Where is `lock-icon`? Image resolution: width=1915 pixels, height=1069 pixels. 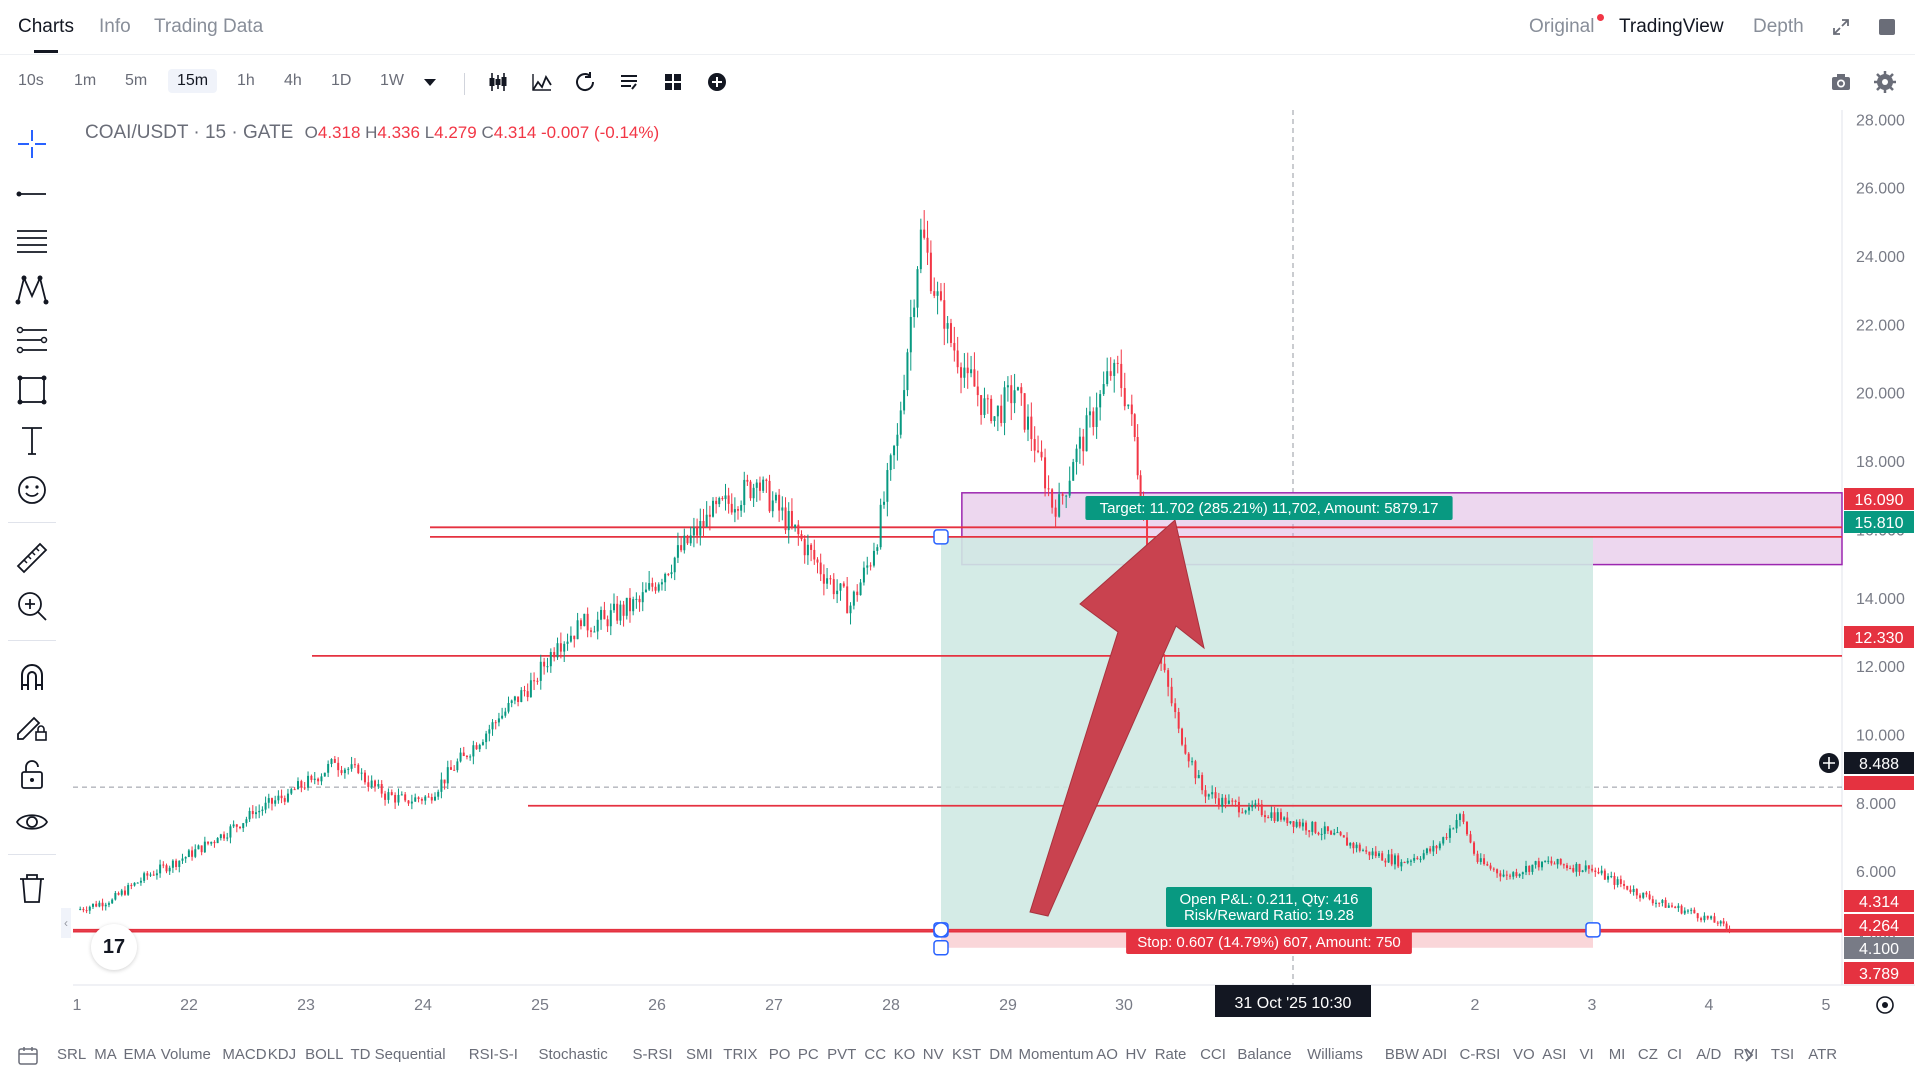
lock-icon is located at coordinates (32, 774).